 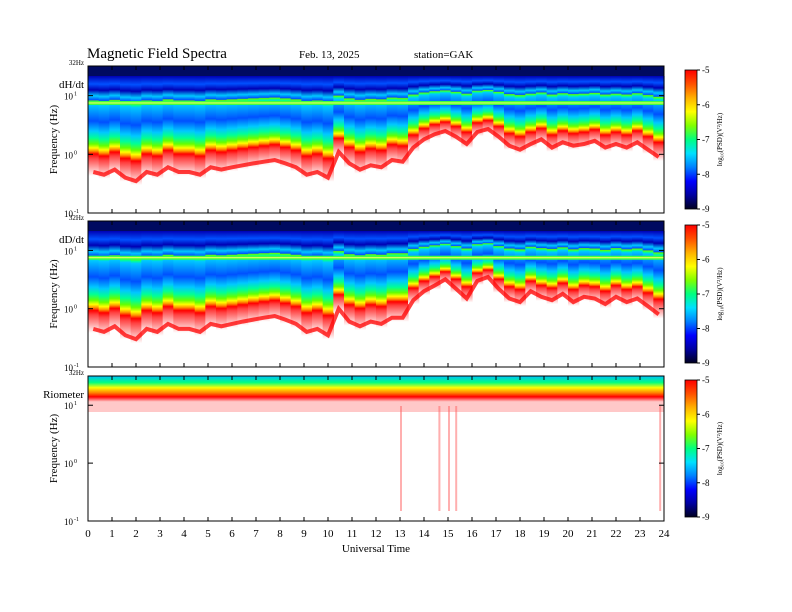 I want to click on x-tick-label: 23, so click(x=641, y=534).